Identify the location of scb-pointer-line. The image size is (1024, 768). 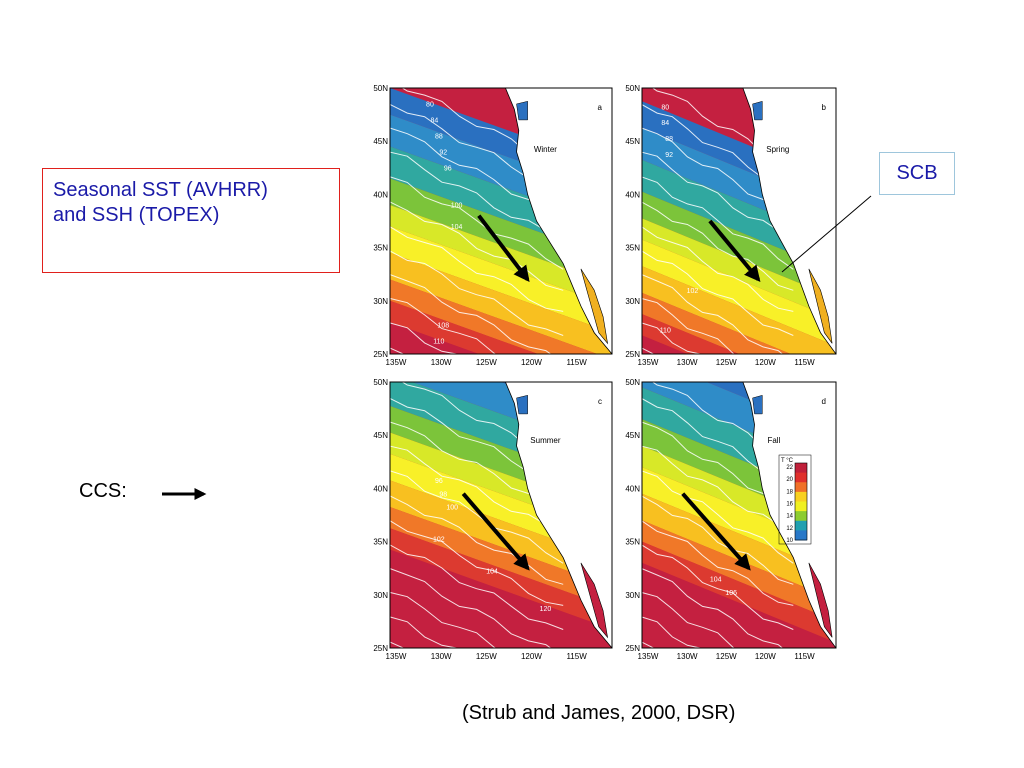
(826, 234).